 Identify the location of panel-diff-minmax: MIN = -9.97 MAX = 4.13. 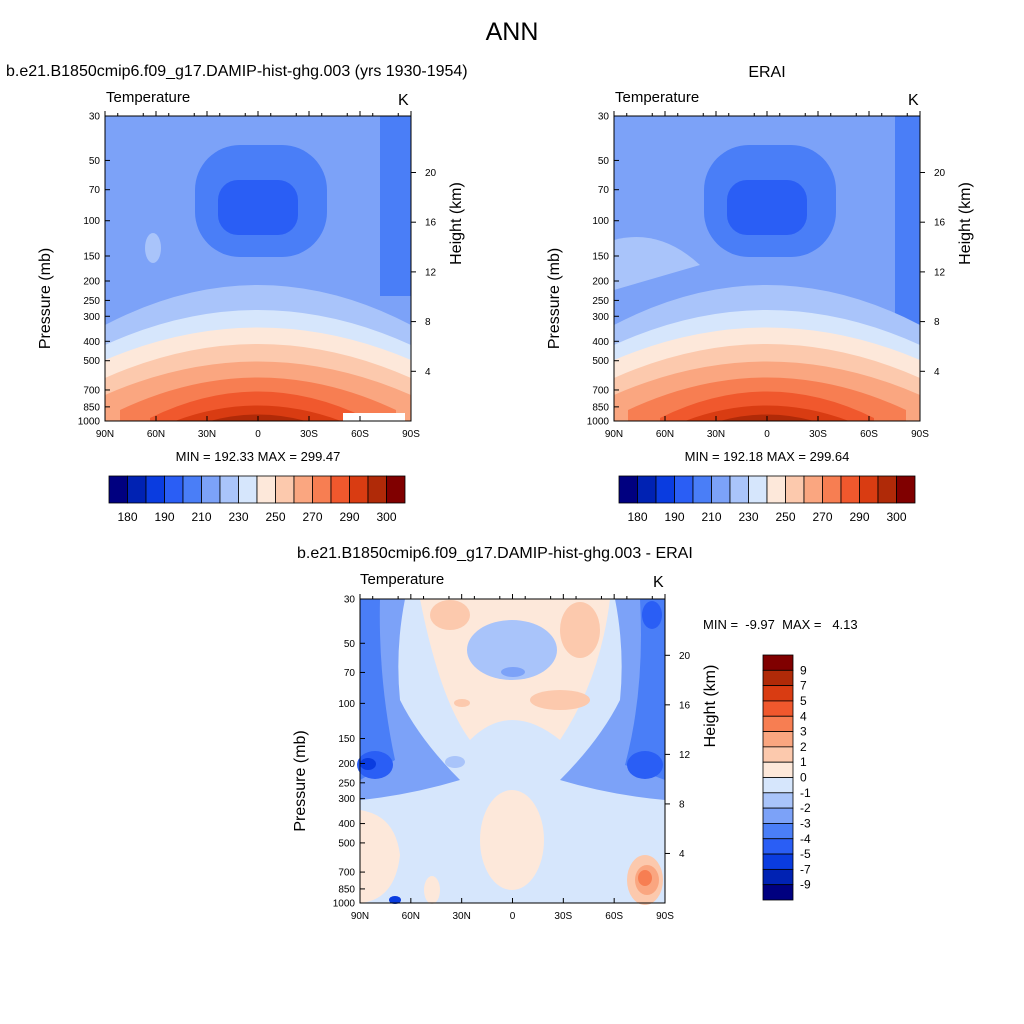
(780, 624).